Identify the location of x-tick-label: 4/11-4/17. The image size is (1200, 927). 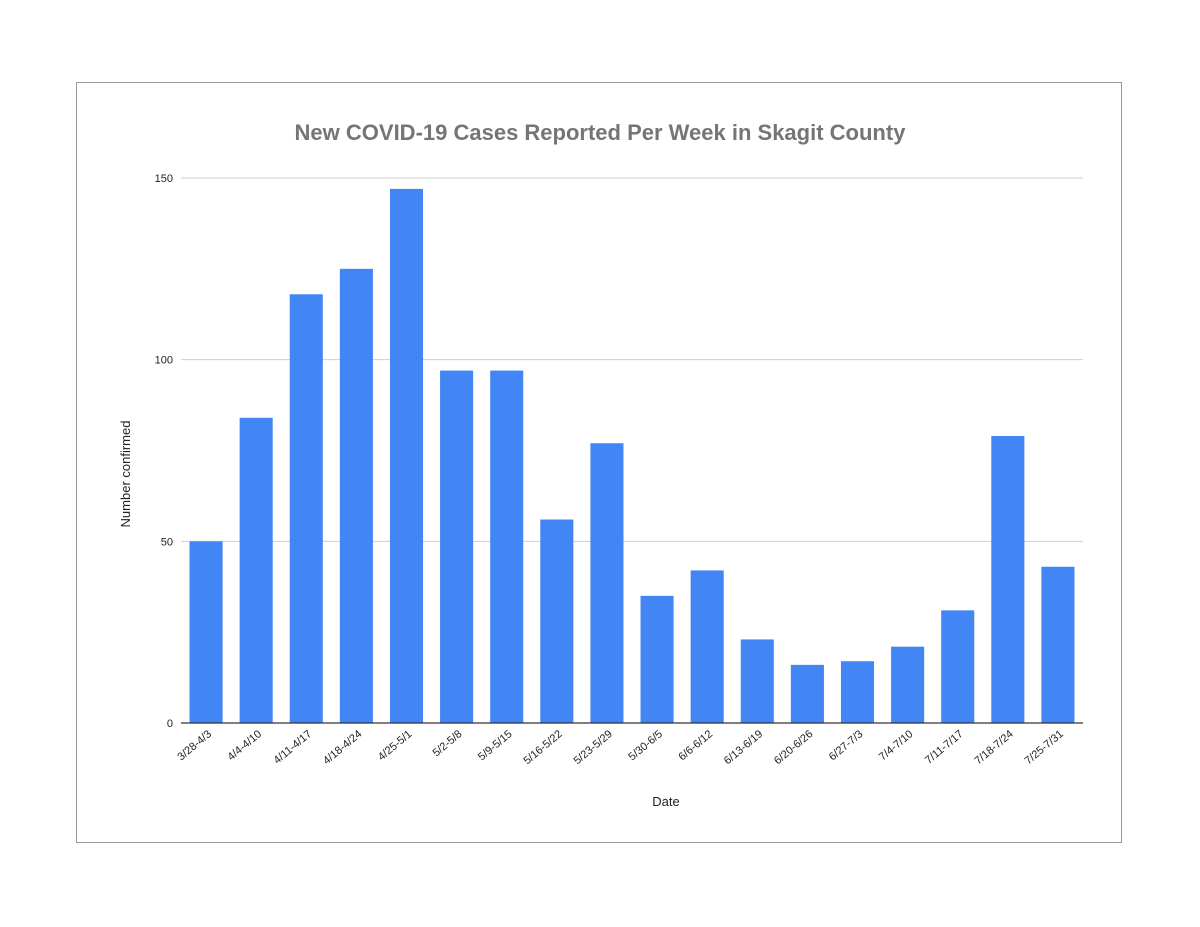
(293, 747).